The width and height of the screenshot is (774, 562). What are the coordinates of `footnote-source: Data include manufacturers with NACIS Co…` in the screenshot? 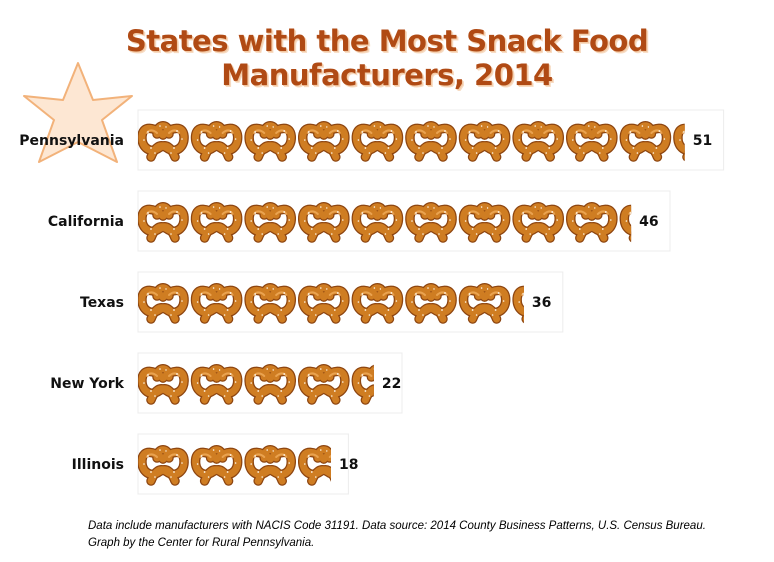 It's located at (397, 526).